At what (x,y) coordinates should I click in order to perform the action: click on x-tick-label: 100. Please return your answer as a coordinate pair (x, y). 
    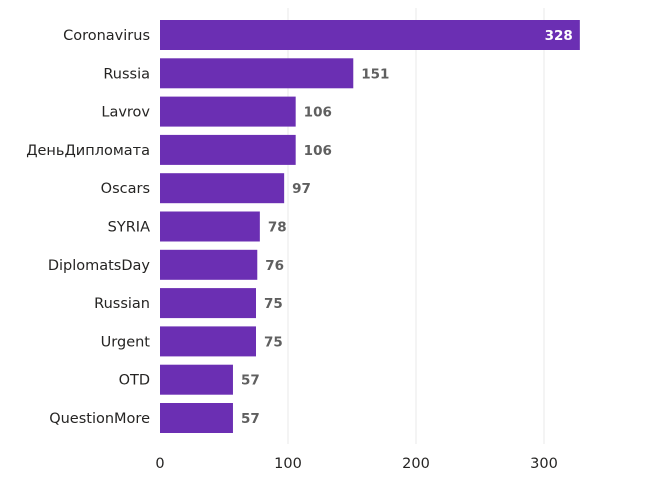
    Looking at the image, I should click on (288, 464).